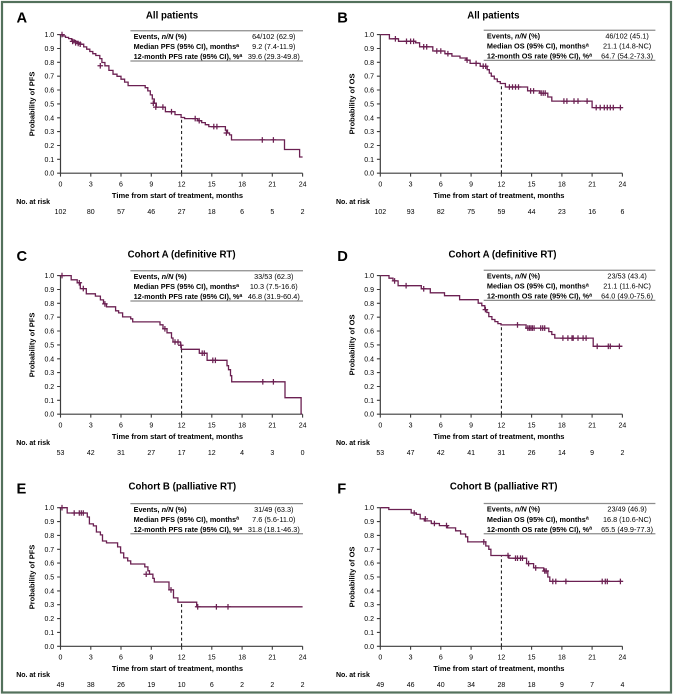 The width and height of the screenshot is (675, 694). What do you see at coordinates (274, 529) in the screenshot?
I see `svg-text: 31.8 (18.1-46.3)` at bounding box center [274, 529].